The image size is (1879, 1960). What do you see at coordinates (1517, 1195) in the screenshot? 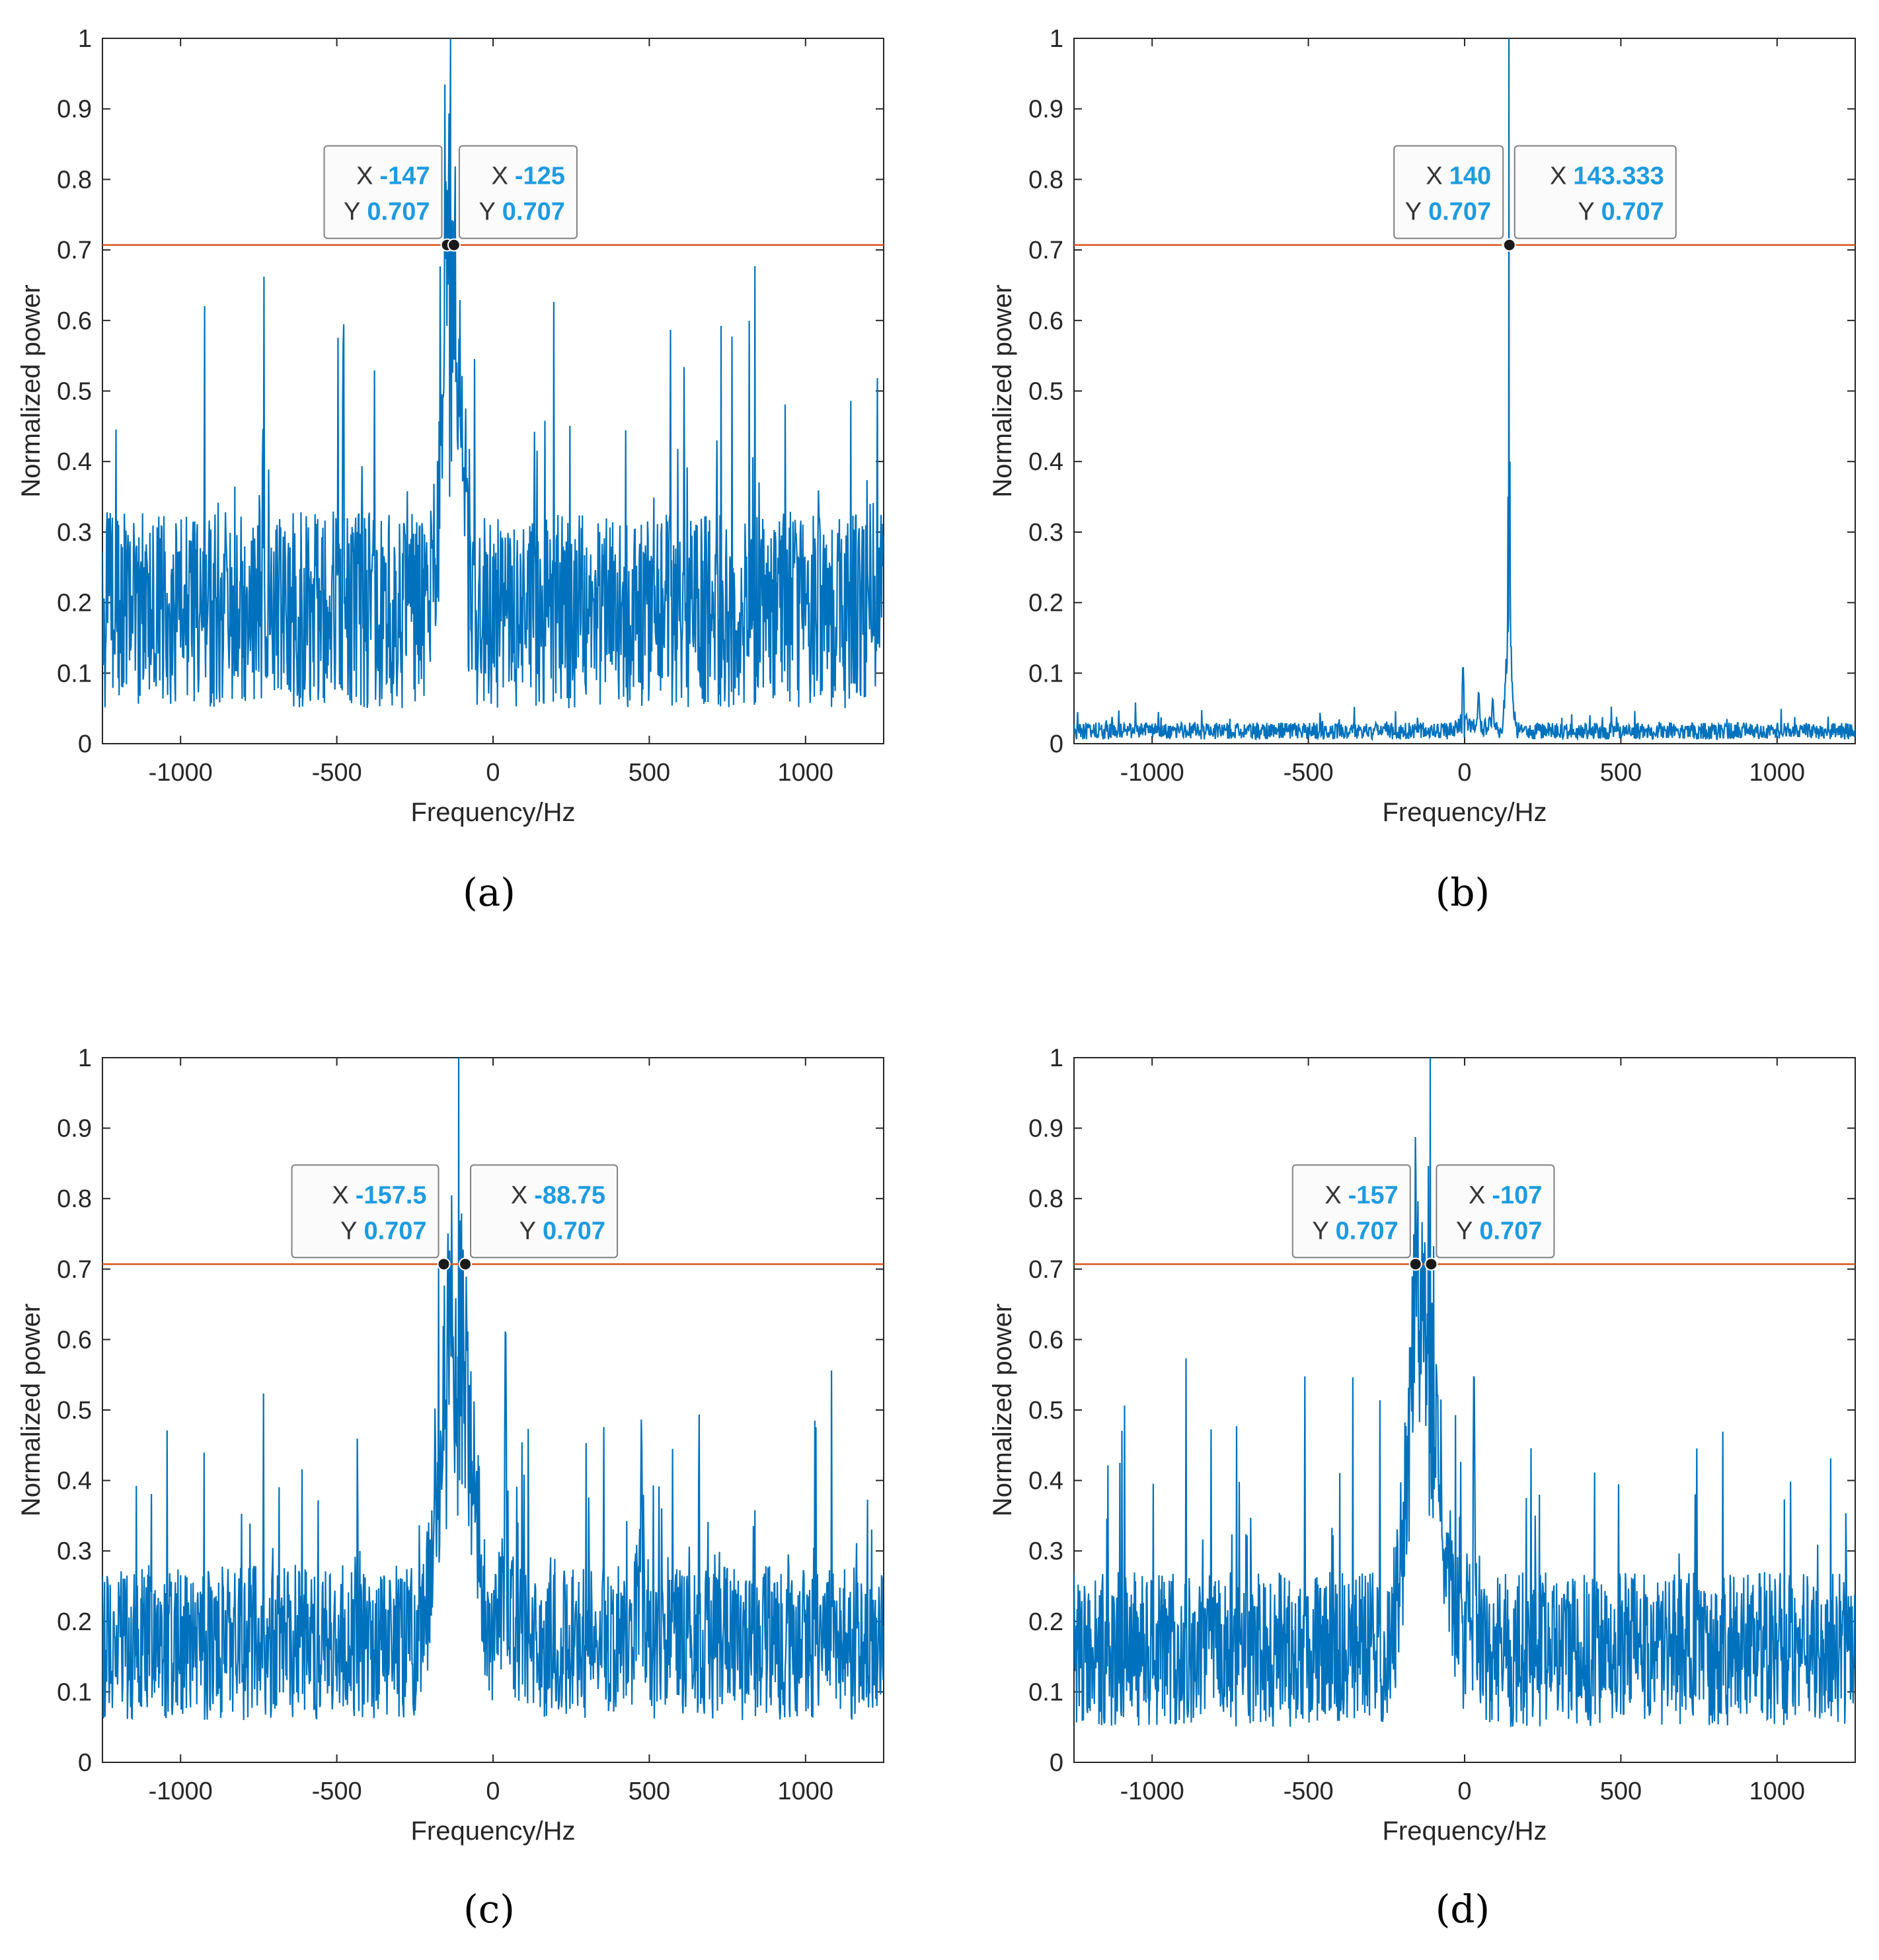
I see `datatip-x-value: -107` at bounding box center [1517, 1195].